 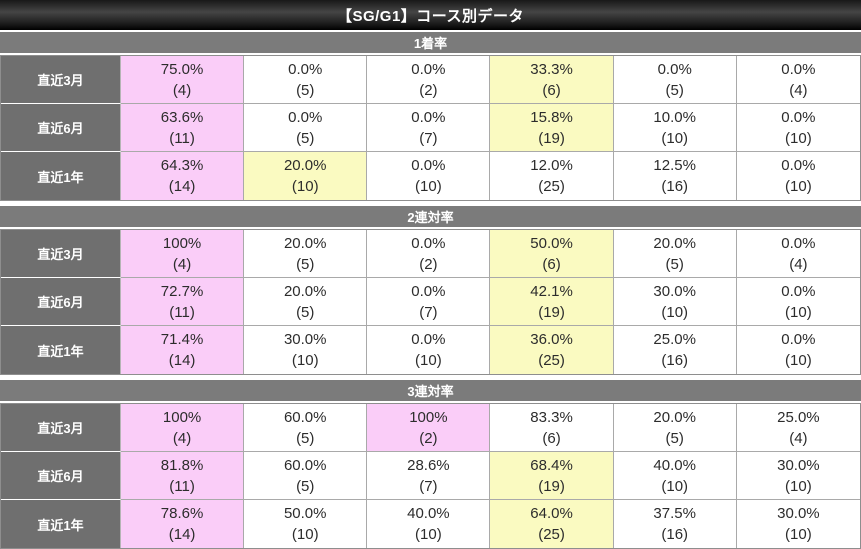 What do you see at coordinates (551, 117) in the screenshot?
I see `rate-value: 15.8%` at bounding box center [551, 117].